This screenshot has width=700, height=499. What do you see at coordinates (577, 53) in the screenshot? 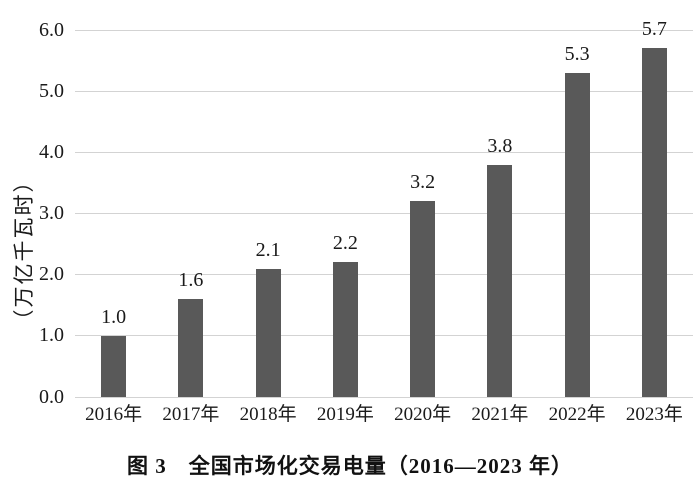
I see `bar-value-label: 5.3` at bounding box center [577, 53].